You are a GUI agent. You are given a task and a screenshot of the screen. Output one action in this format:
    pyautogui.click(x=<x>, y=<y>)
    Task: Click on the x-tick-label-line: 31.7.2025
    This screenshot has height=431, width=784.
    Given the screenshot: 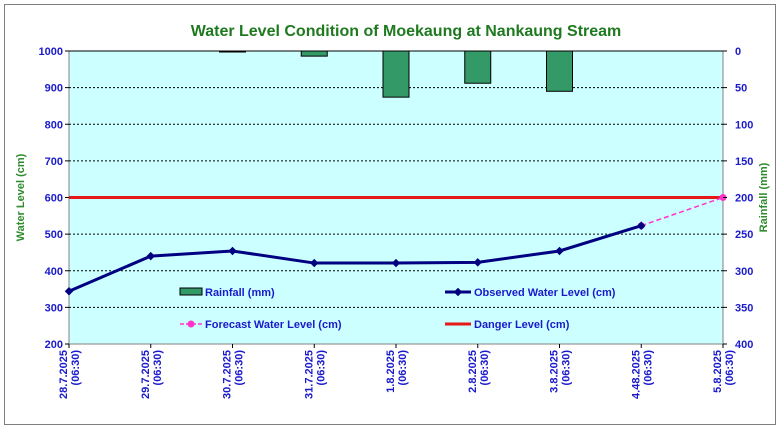 What is the action you would take?
    pyautogui.click(x=309, y=374)
    